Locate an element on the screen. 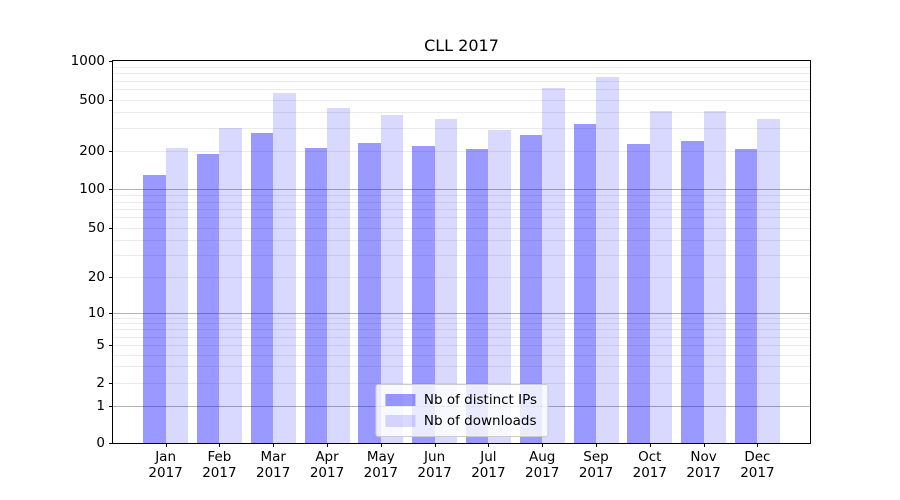 The width and height of the screenshot is (900, 500). y-tick-label: 50 is located at coordinates (96, 227).